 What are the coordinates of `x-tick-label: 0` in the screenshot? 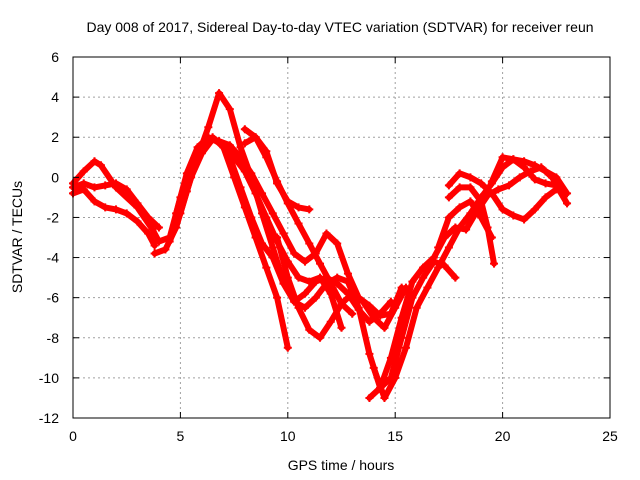 It's located at (73, 436).